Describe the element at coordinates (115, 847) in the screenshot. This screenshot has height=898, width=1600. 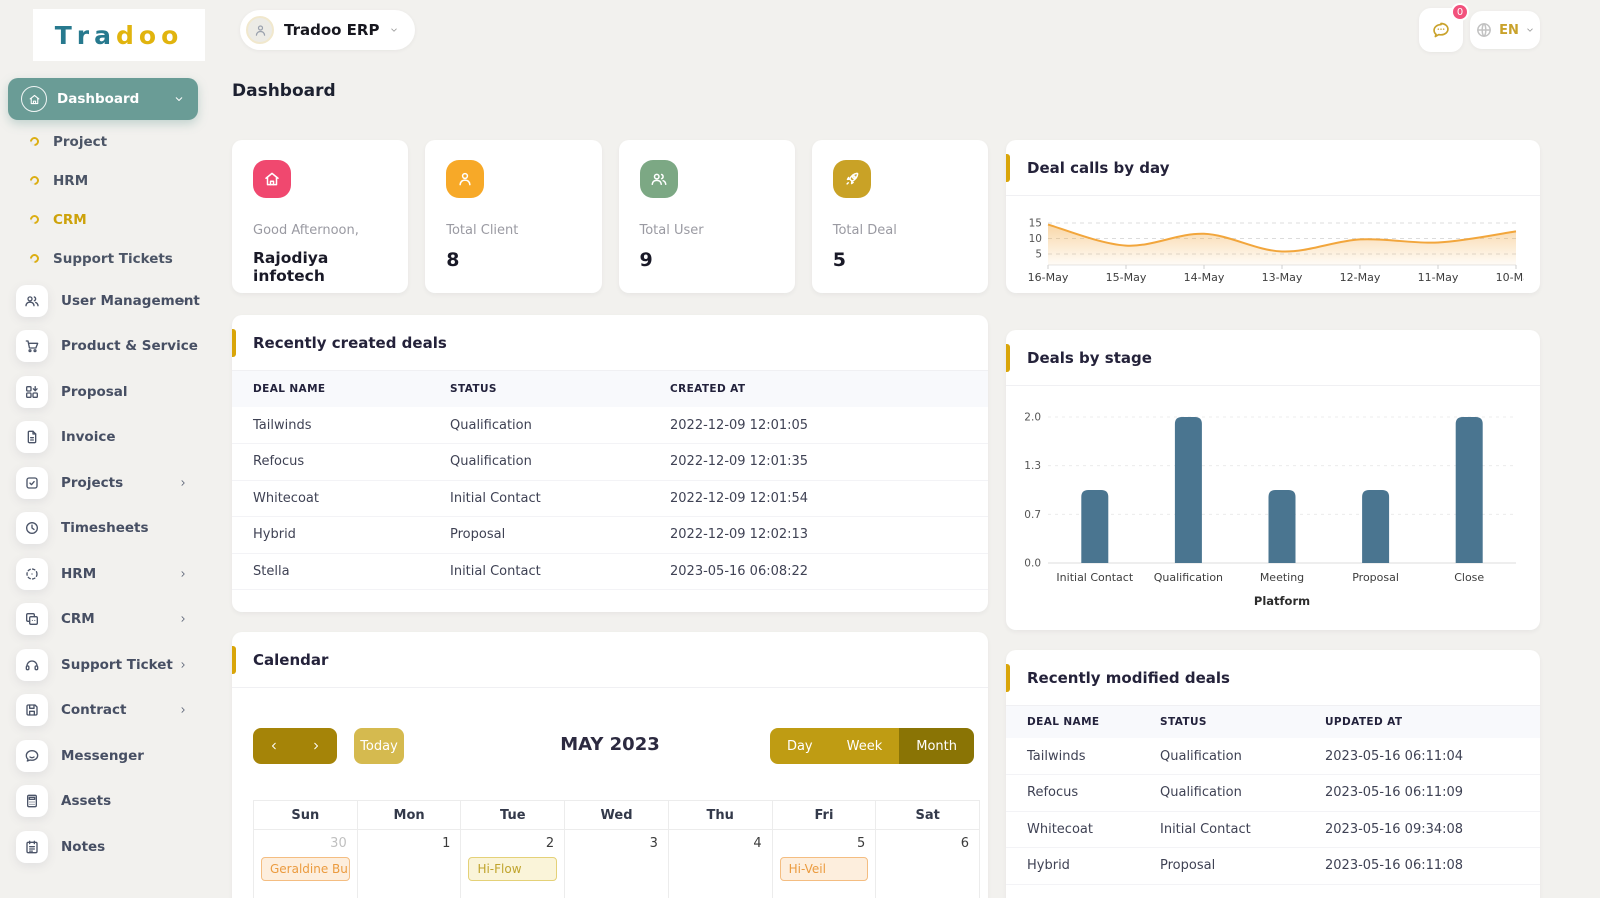
I see `sidebar-item-notes: Notes` at that location.